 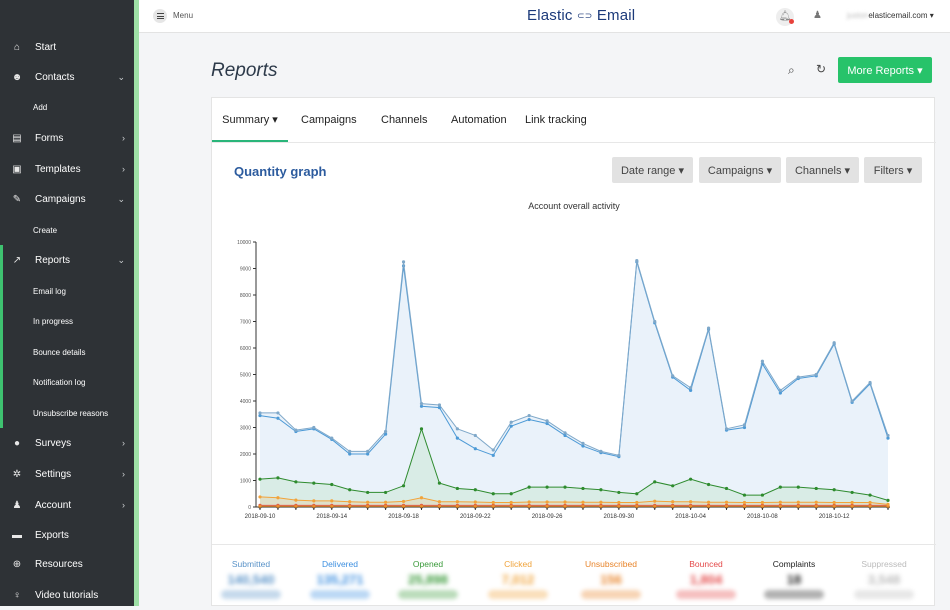 I want to click on date-range-dropdown: Date range ▾, so click(x=652, y=170).